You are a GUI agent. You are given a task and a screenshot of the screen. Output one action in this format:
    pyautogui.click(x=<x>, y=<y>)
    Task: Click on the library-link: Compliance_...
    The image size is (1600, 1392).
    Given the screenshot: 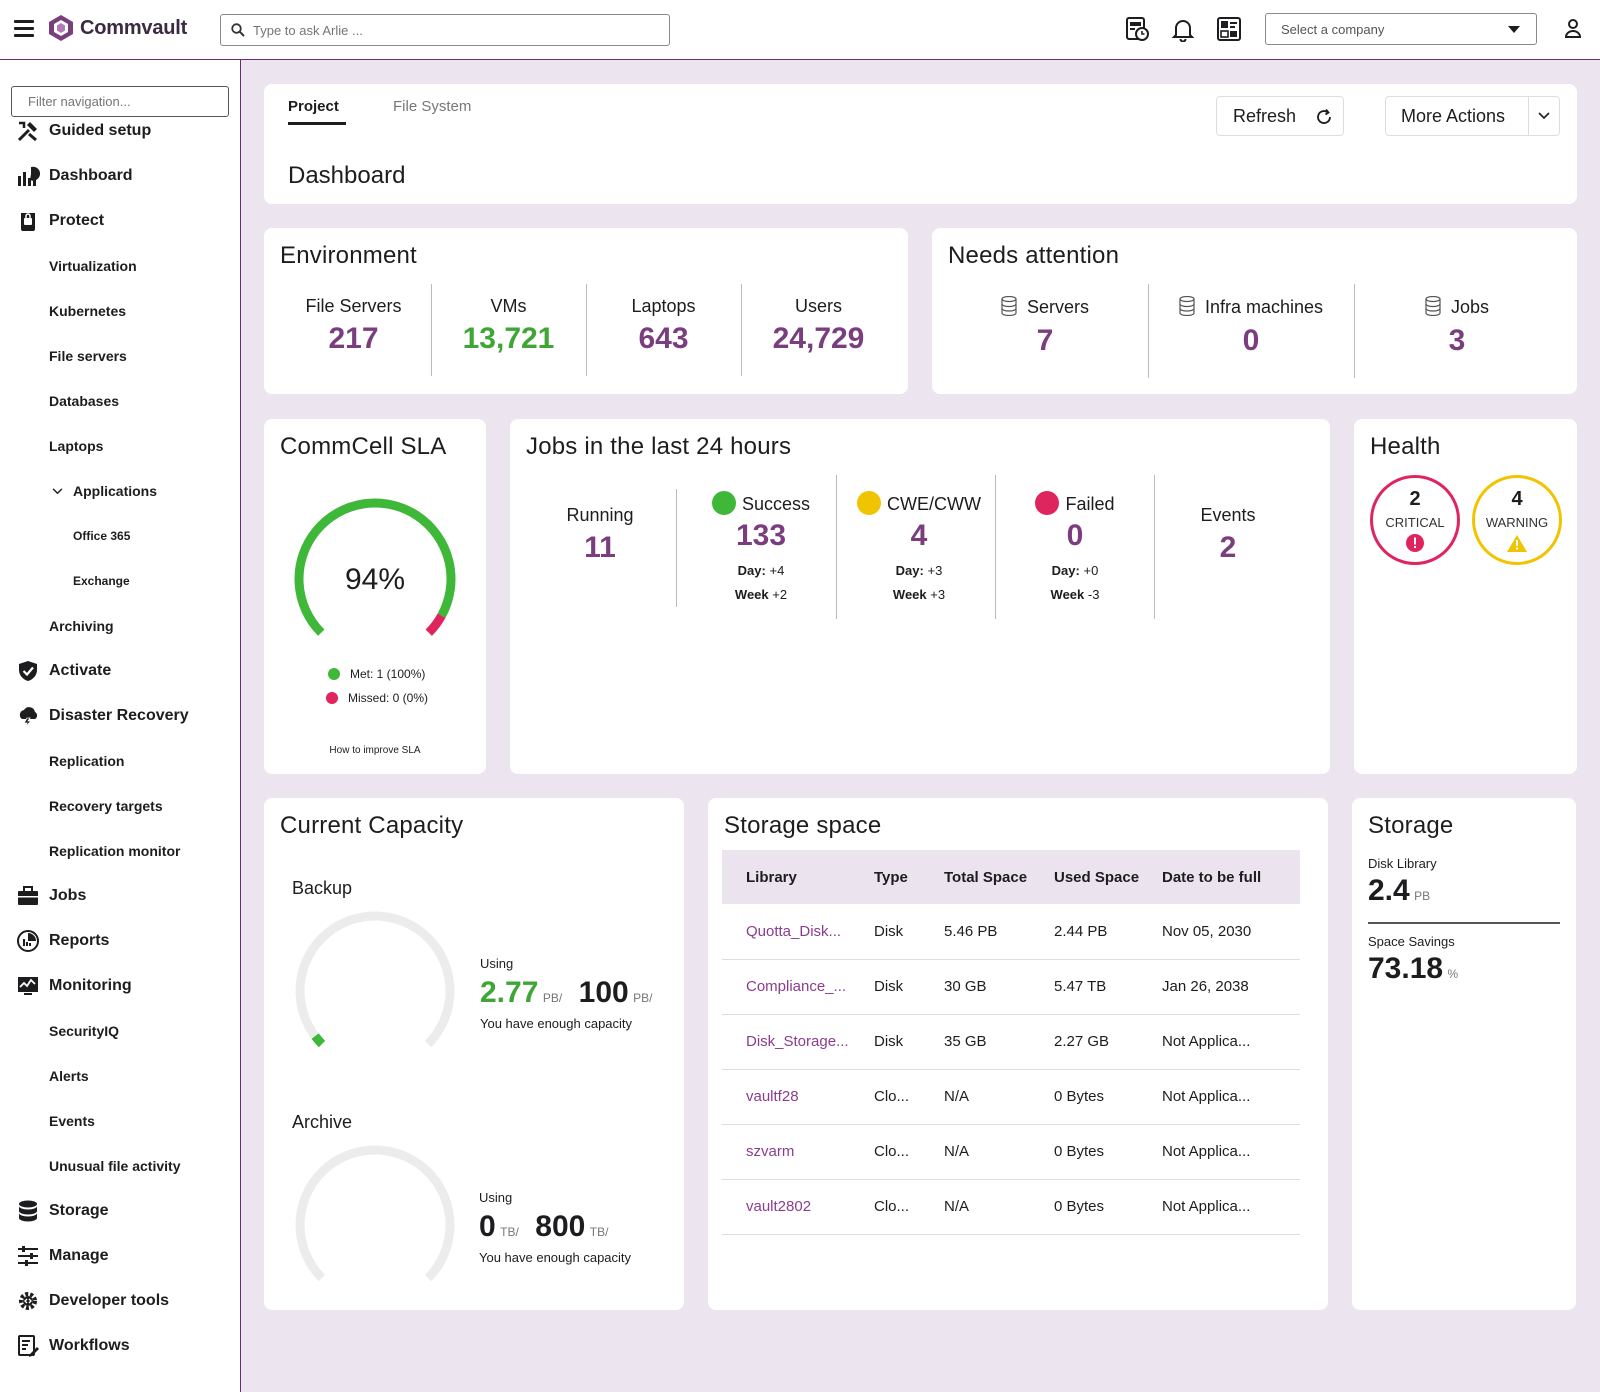 What is the action you would take?
    pyautogui.click(x=792, y=987)
    